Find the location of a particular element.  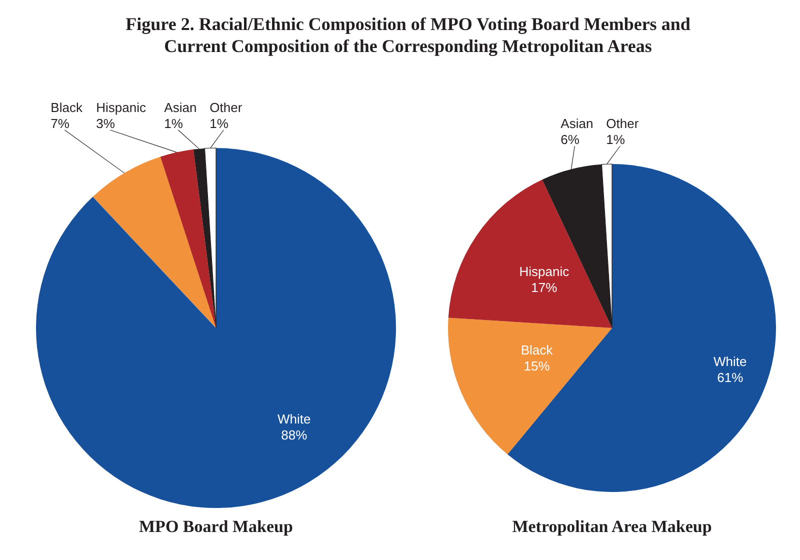

data-label: 7% is located at coordinates (60, 123).